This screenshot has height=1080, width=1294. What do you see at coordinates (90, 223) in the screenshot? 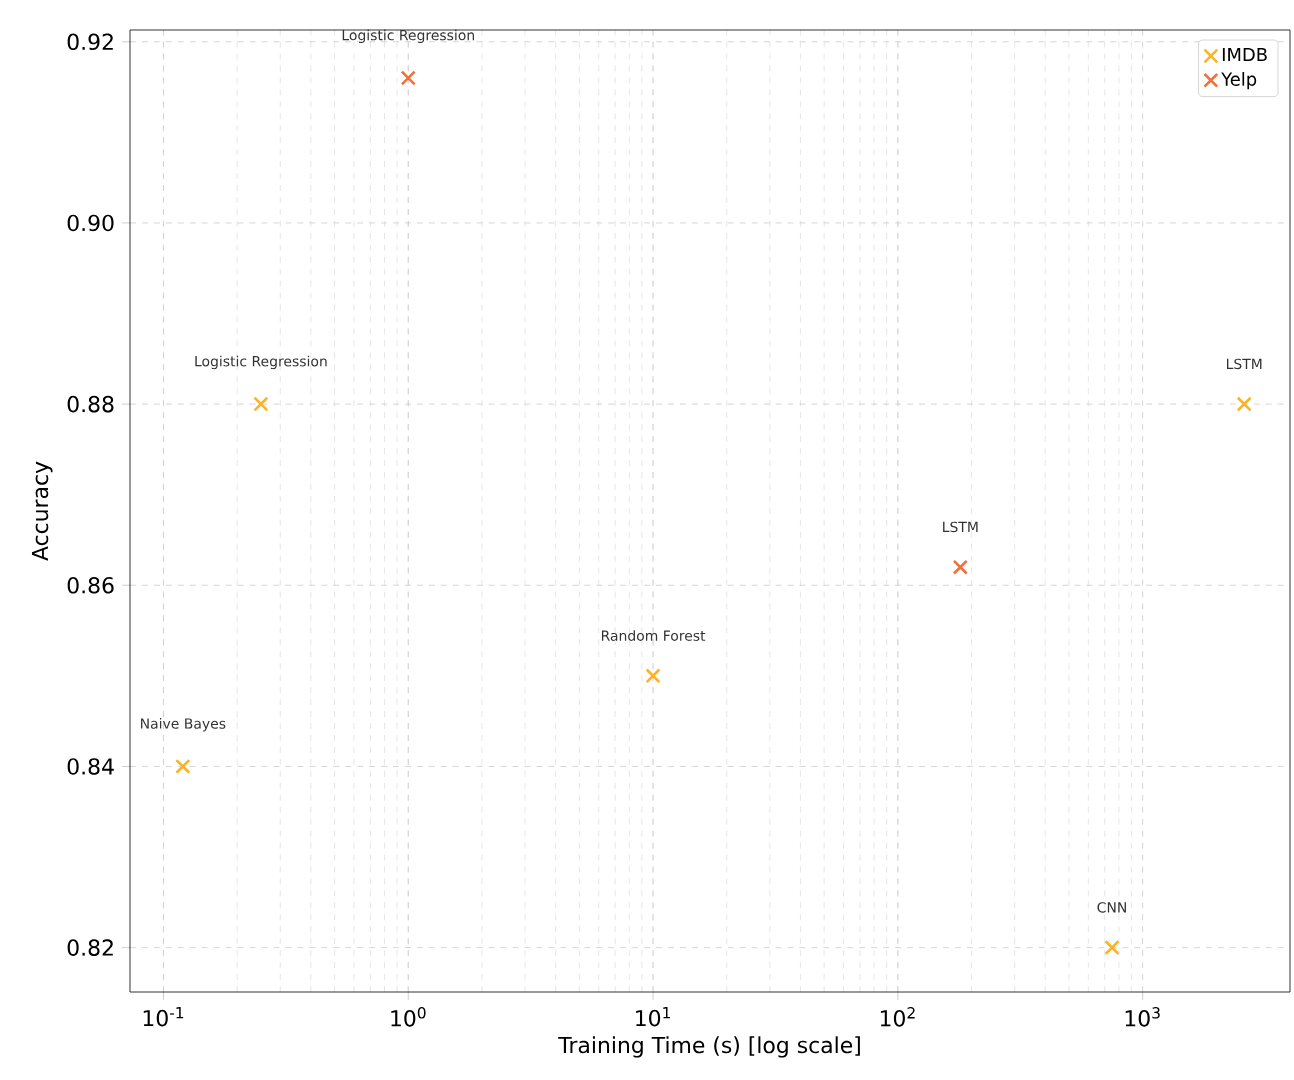
I see `y-tick-label: 0.90` at bounding box center [90, 223].